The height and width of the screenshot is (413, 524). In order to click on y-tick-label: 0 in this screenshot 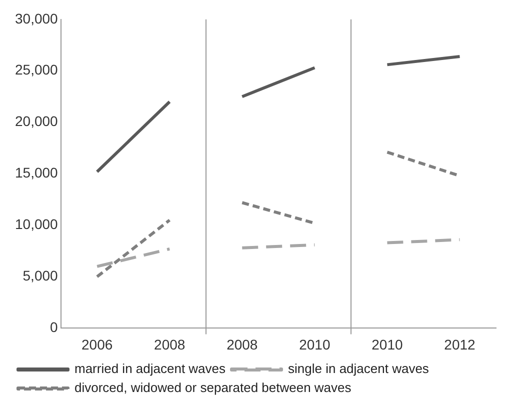, I will do `click(54, 327)`.